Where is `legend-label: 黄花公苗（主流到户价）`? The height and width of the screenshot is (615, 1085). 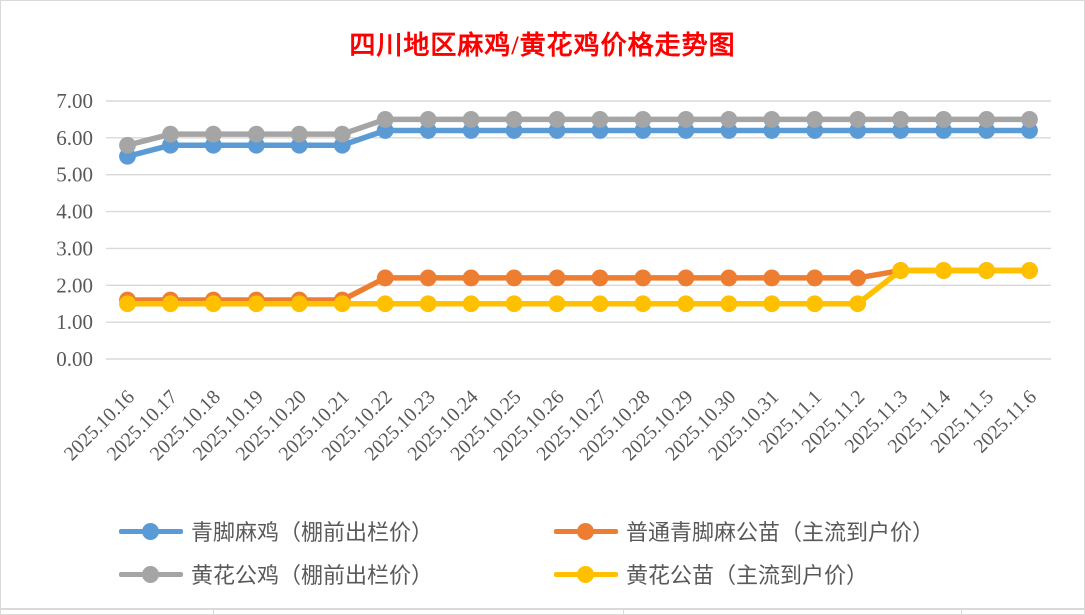
legend-label: 黄花公苗（主流到户价） is located at coordinates (747, 575).